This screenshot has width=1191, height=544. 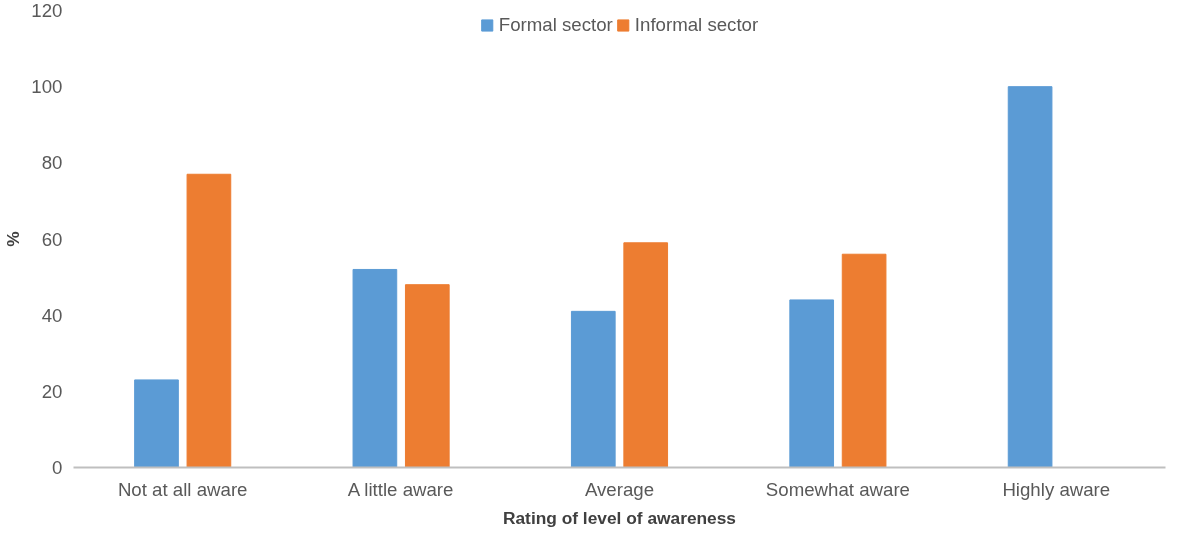 I want to click on y-tick-label: 60, so click(x=52, y=239).